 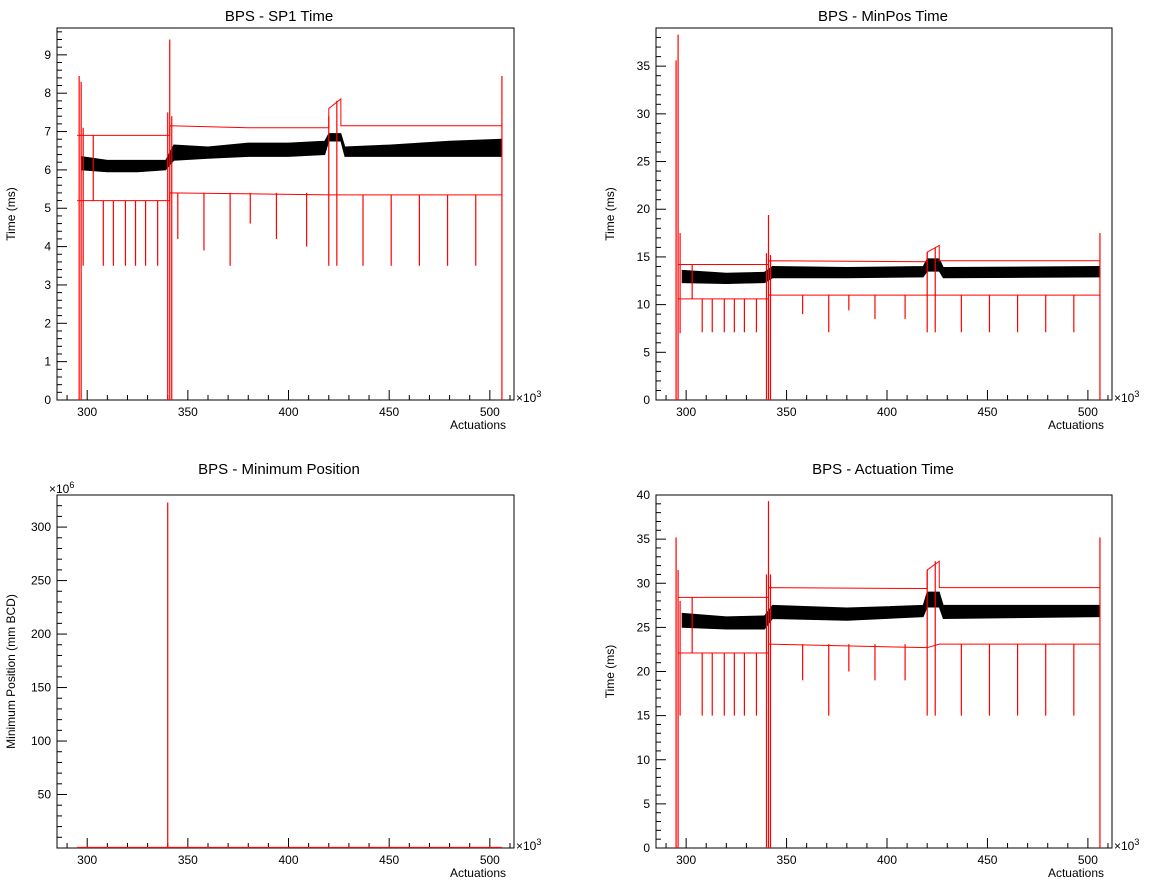 I want to click on y-tick-label: 200, so click(x=41, y=634).